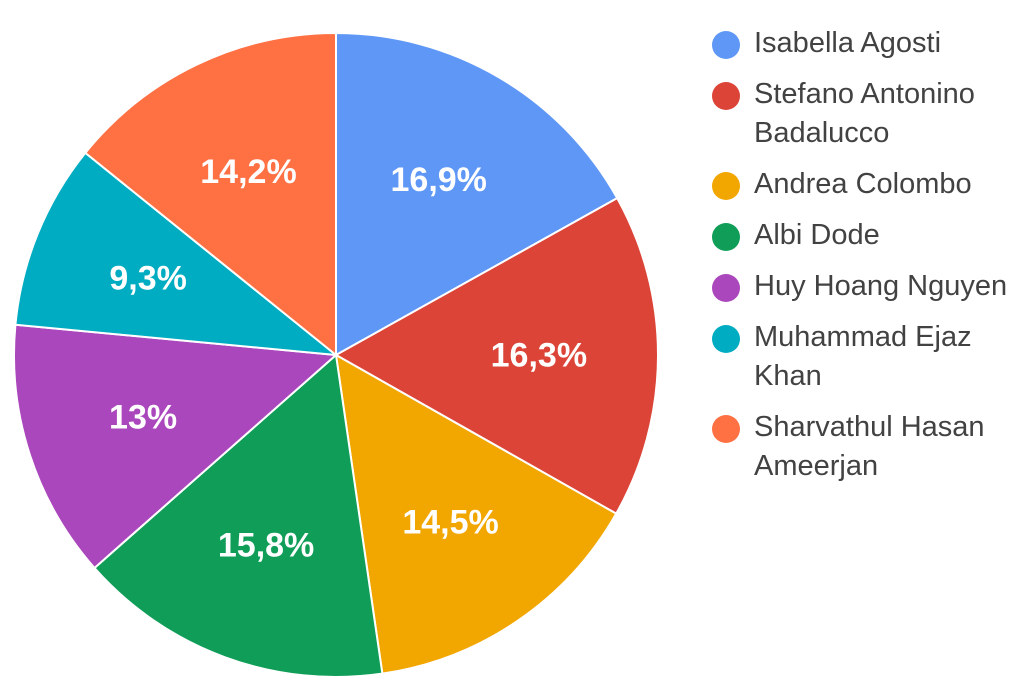 The width and height of the screenshot is (1034, 688). What do you see at coordinates (539, 356) in the screenshot?
I see `pie-slice-label: 16,3%` at bounding box center [539, 356].